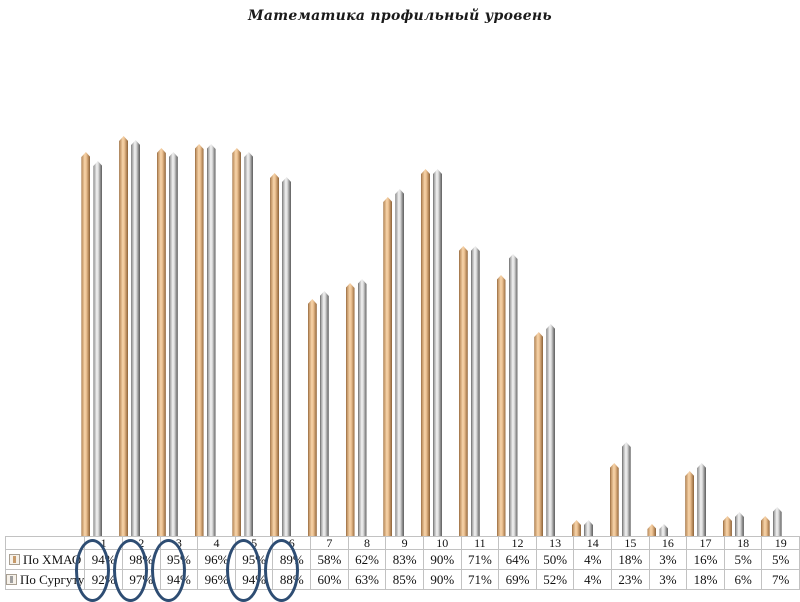  I want to click on value-cell-surgut-13: 52%, so click(555, 579).